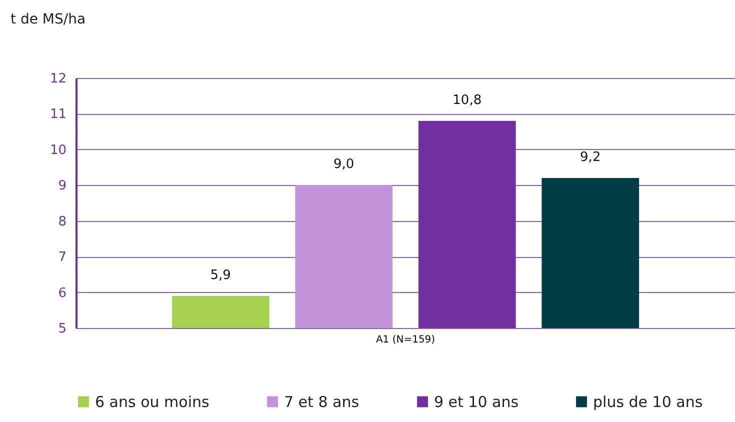 This screenshot has width=735, height=422. Describe the element at coordinates (220, 275) in the screenshot. I see `data-label: 5,9` at that location.